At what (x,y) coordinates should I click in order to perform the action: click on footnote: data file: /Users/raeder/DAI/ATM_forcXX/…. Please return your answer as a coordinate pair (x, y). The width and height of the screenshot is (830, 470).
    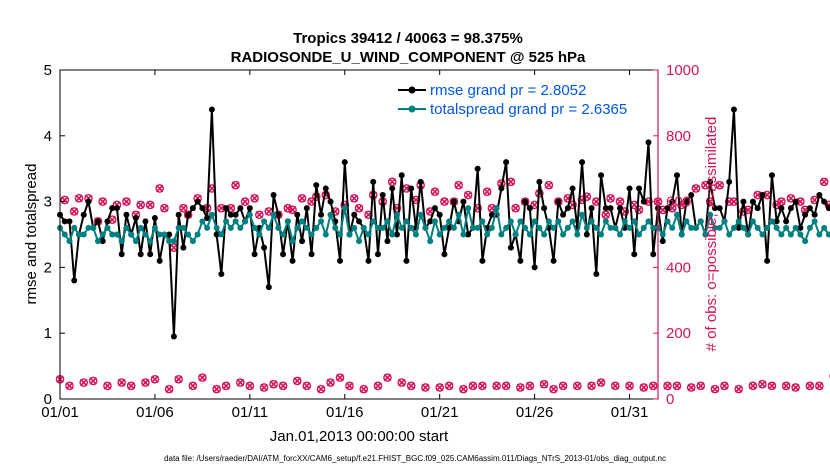
    Looking at the image, I should click on (415, 458).